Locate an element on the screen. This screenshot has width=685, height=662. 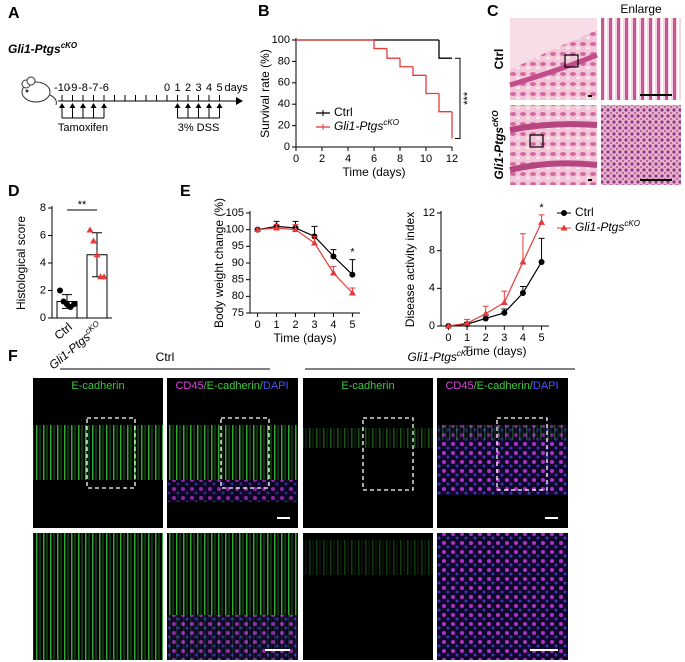
x-tick-label: 12 is located at coordinates (452, 159).